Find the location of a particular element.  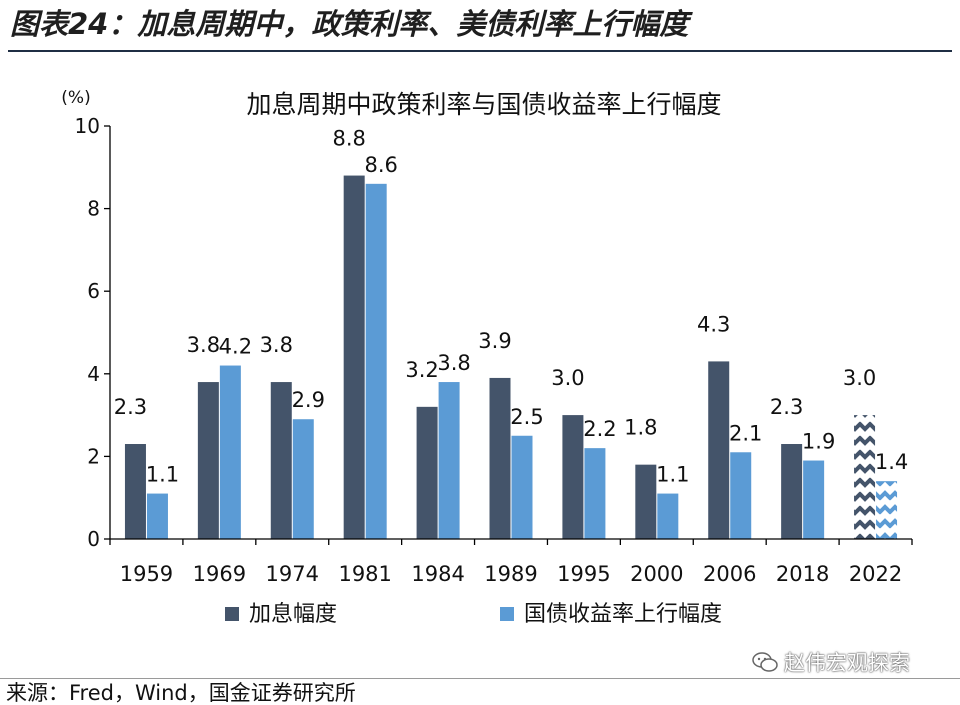

data-label-yield-rise-1981: 8.6 is located at coordinates (380, 165).